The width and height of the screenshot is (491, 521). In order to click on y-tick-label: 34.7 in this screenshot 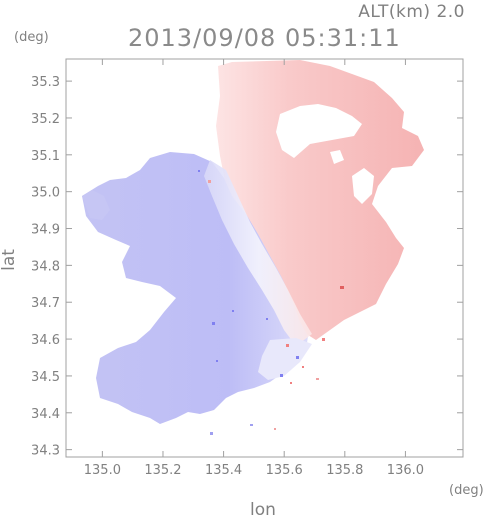, I will do `click(45, 303)`.